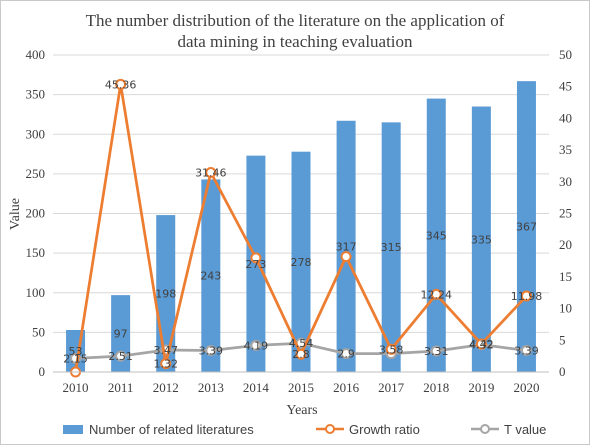  What do you see at coordinates (562, 339) in the screenshot?
I see `y-right-tick-label: 5` at bounding box center [562, 339].